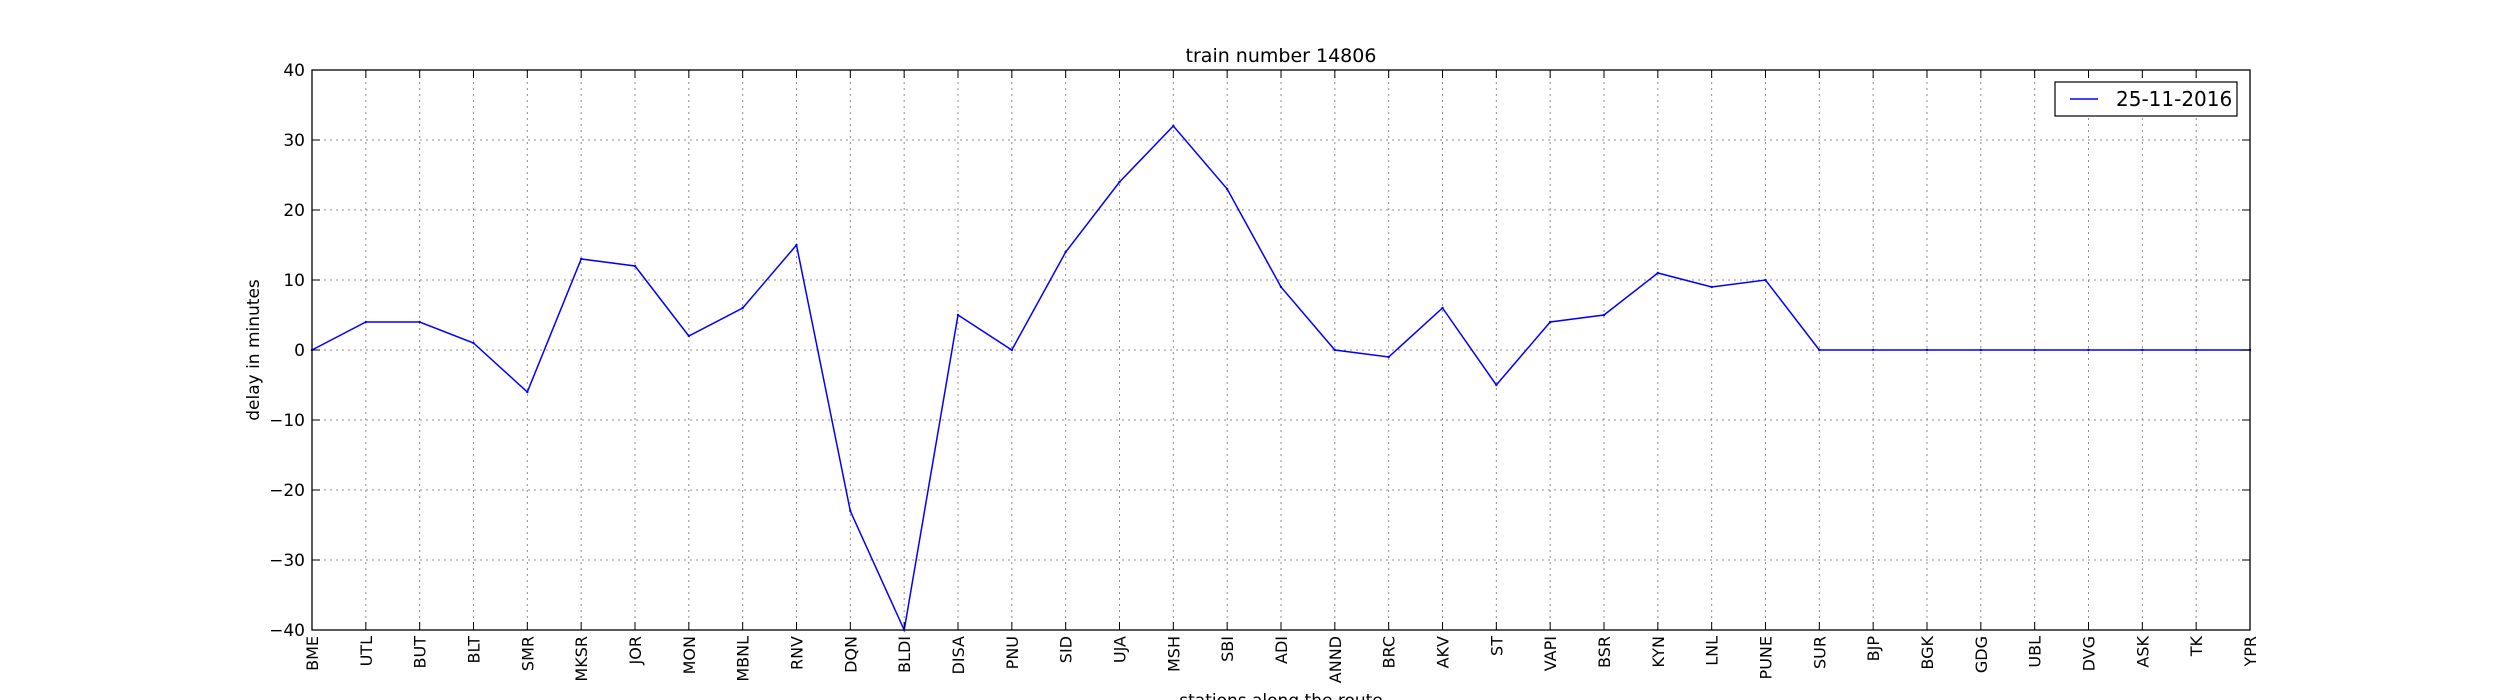 The width and height of the screenshot is (2500, 700). Describe the element at coordinates (2089, 653) in the screenshot. I see `x-tick-label: DVG` at that location.